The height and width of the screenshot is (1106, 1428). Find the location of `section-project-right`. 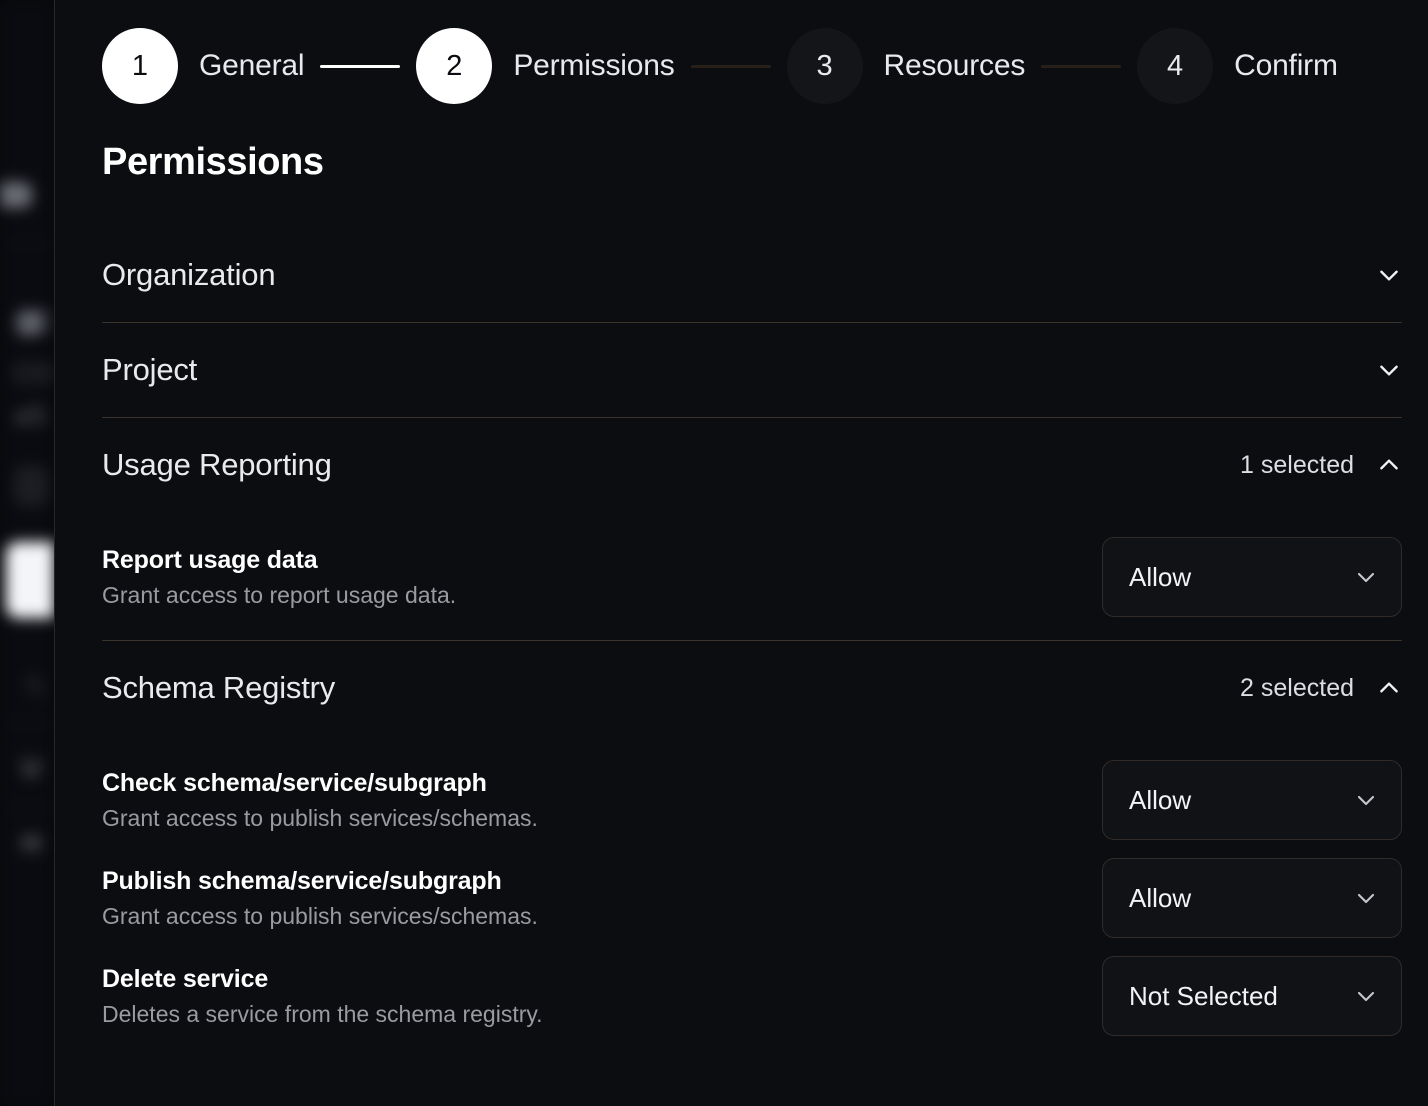

section-project-right is located at coordinates (1378, 370).